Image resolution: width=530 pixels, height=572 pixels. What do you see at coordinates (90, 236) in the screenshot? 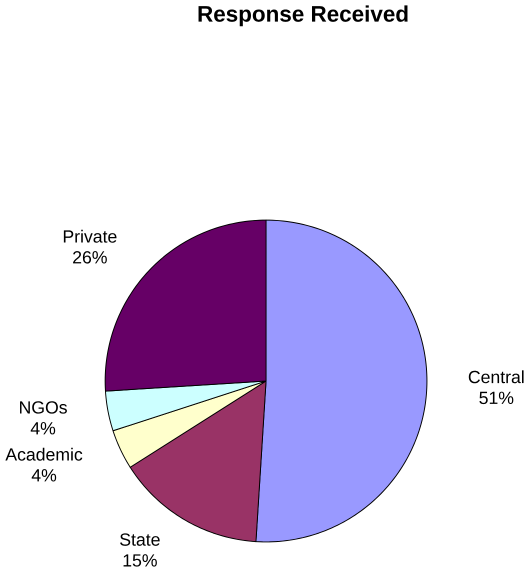
I see `slice-label: Private` at bounding box center [90, 236].